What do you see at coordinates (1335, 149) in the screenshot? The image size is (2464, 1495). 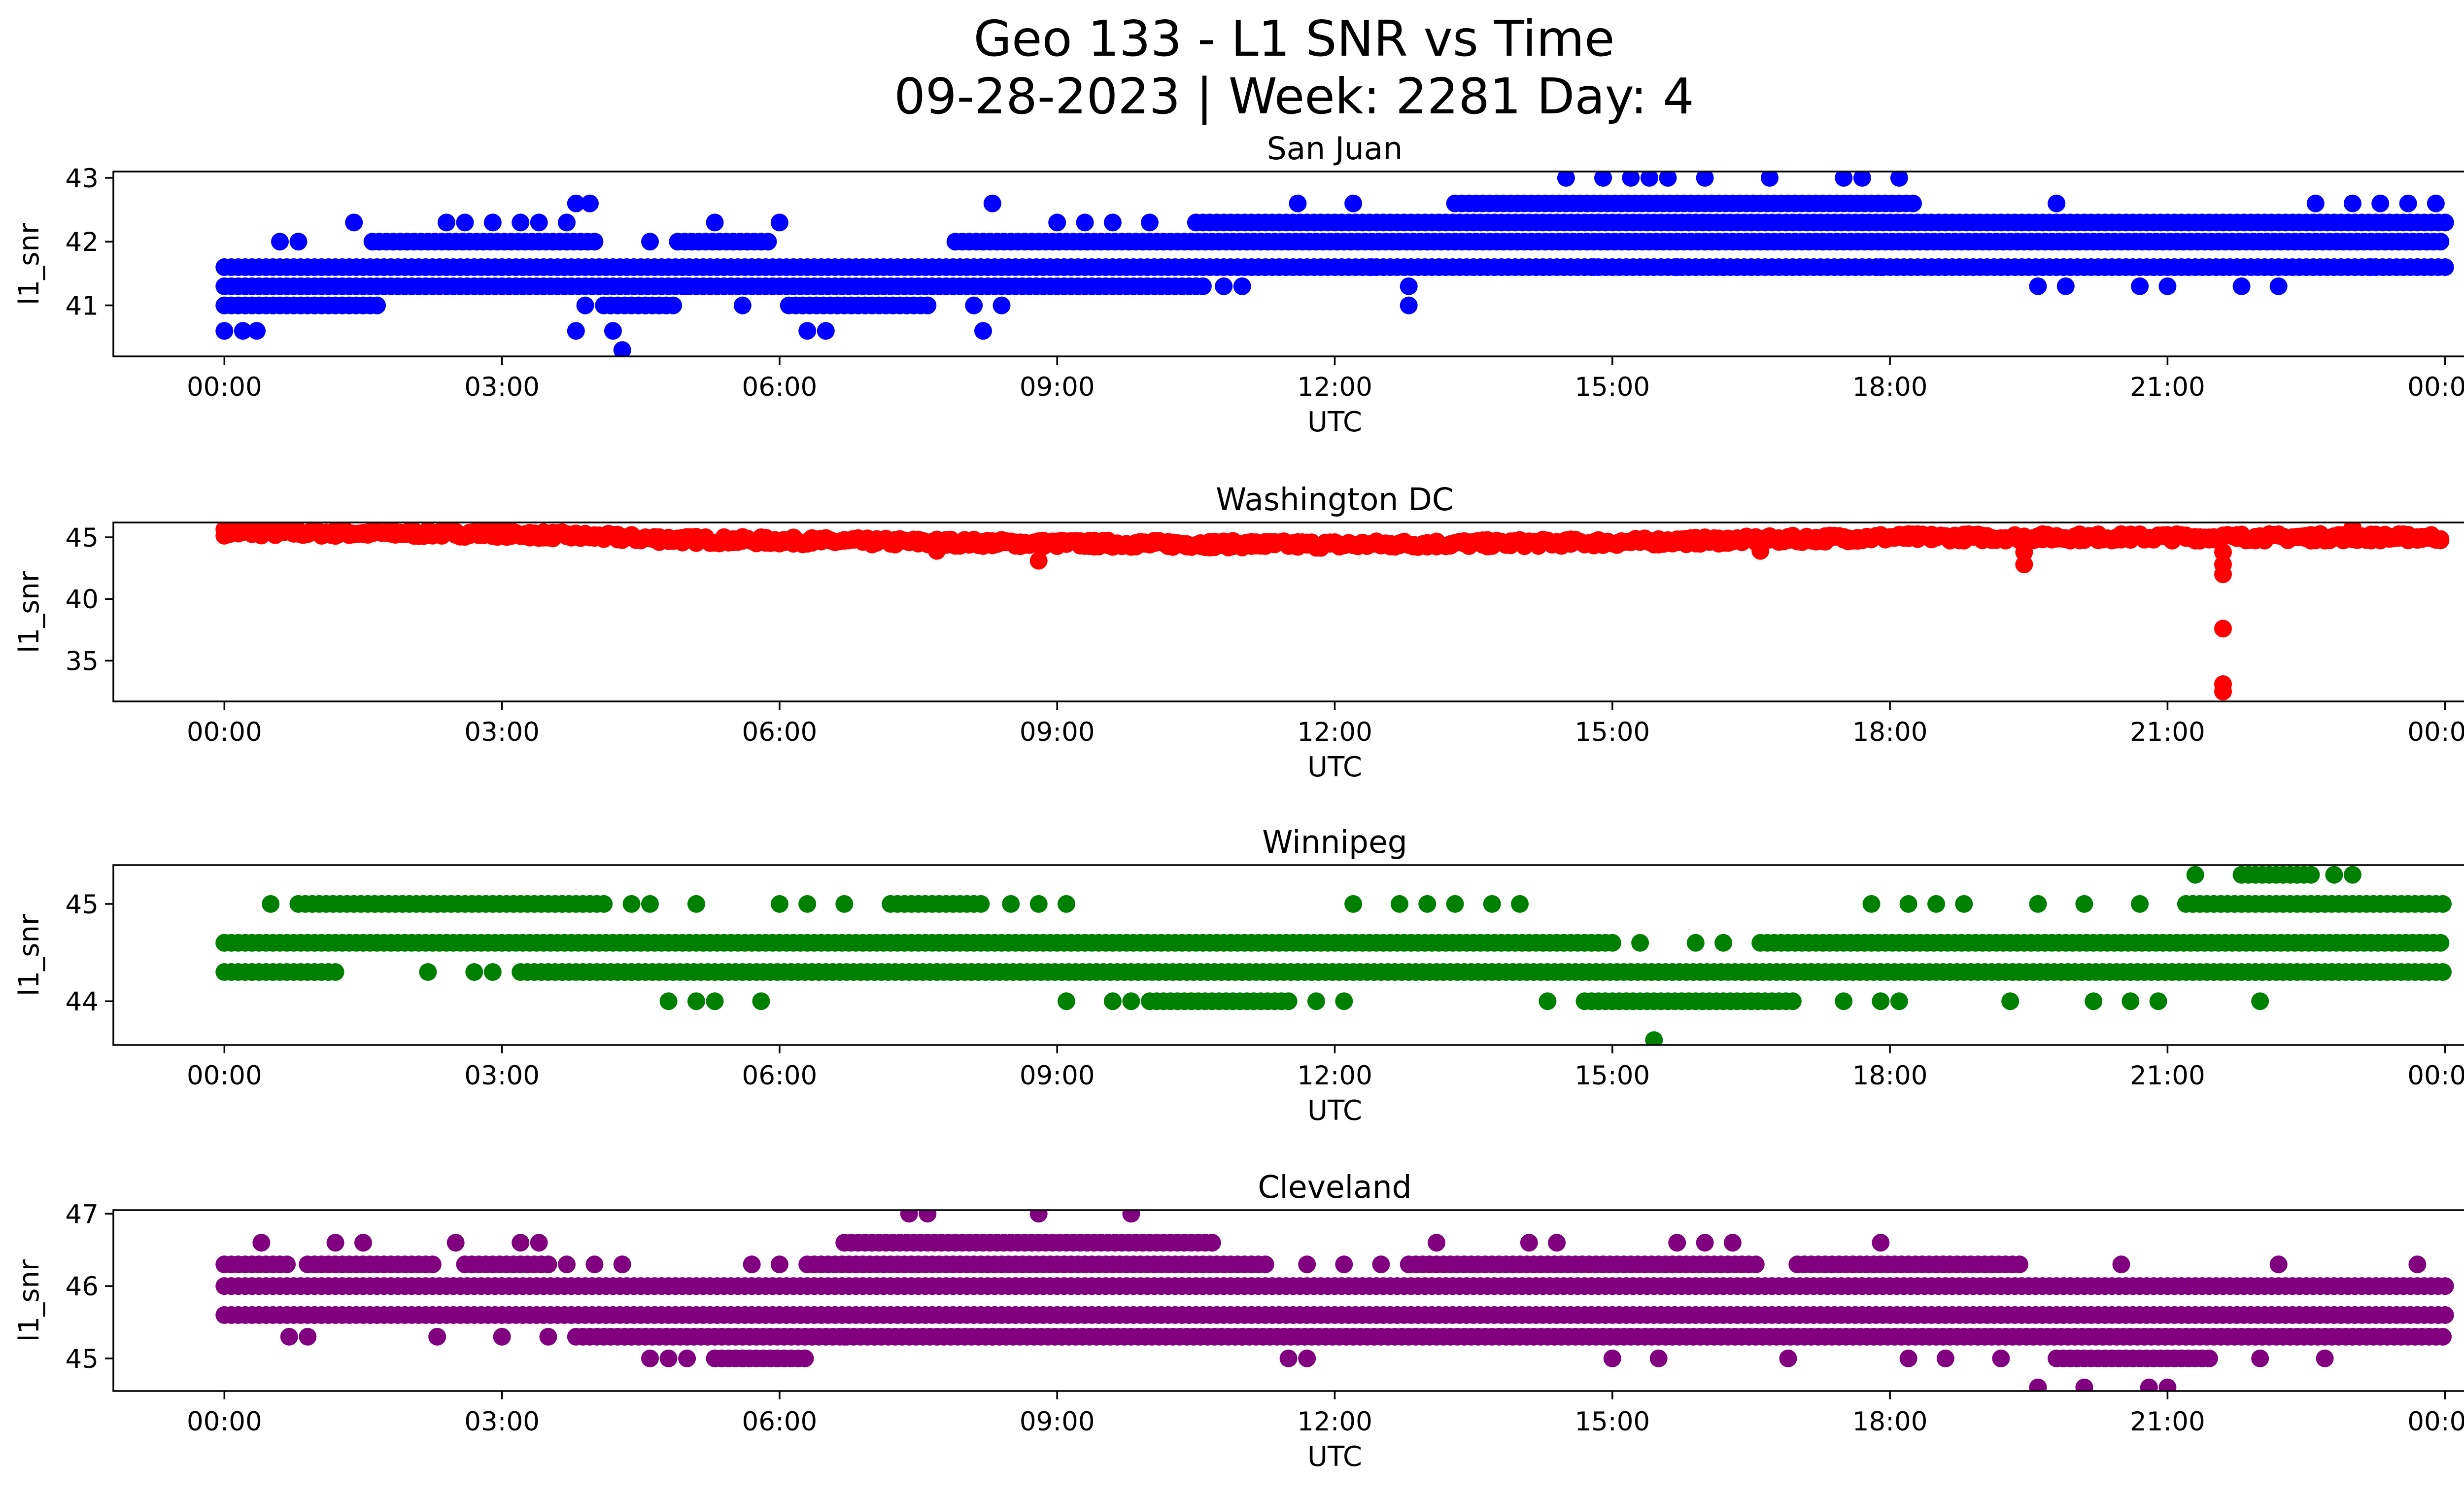 I see `subplot-title: San Juan` at bounding box center [1335, 149].